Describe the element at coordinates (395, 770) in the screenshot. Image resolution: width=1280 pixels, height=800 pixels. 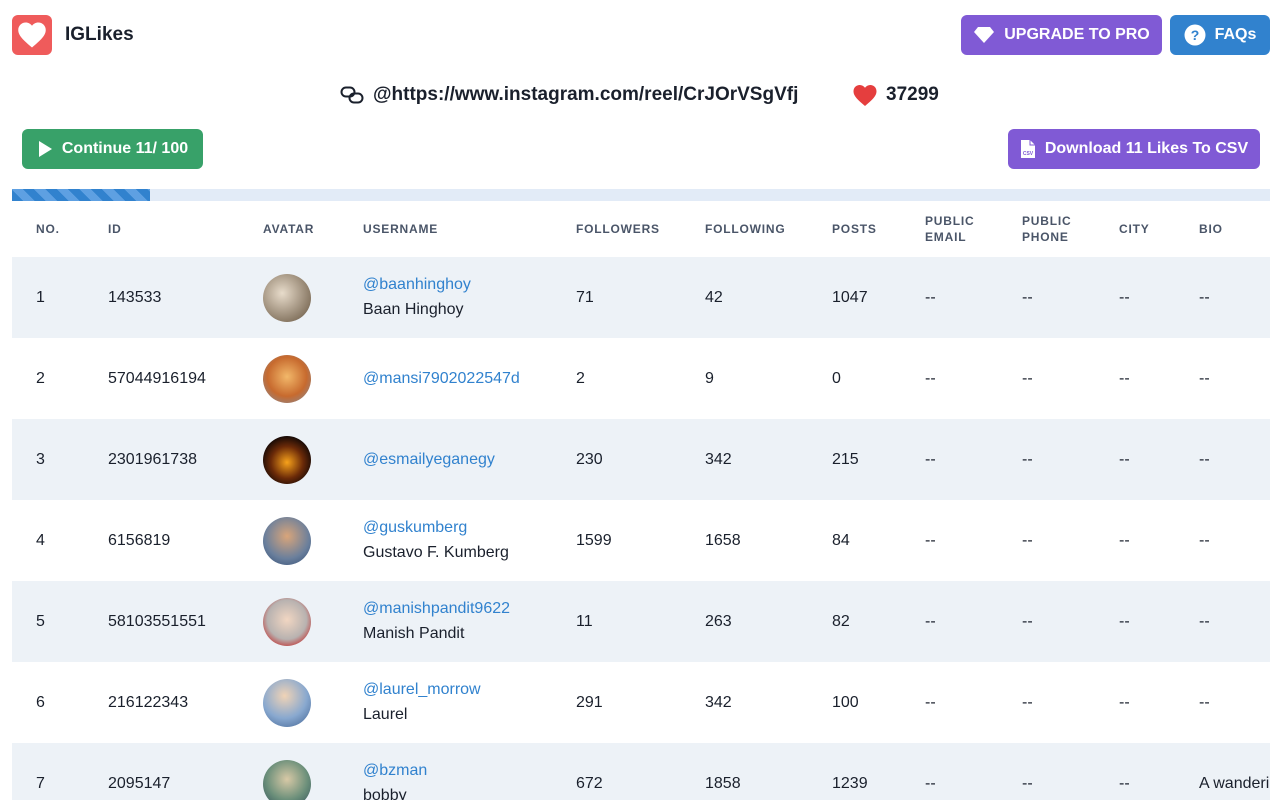
I see `username-link: @bzman` at that location.